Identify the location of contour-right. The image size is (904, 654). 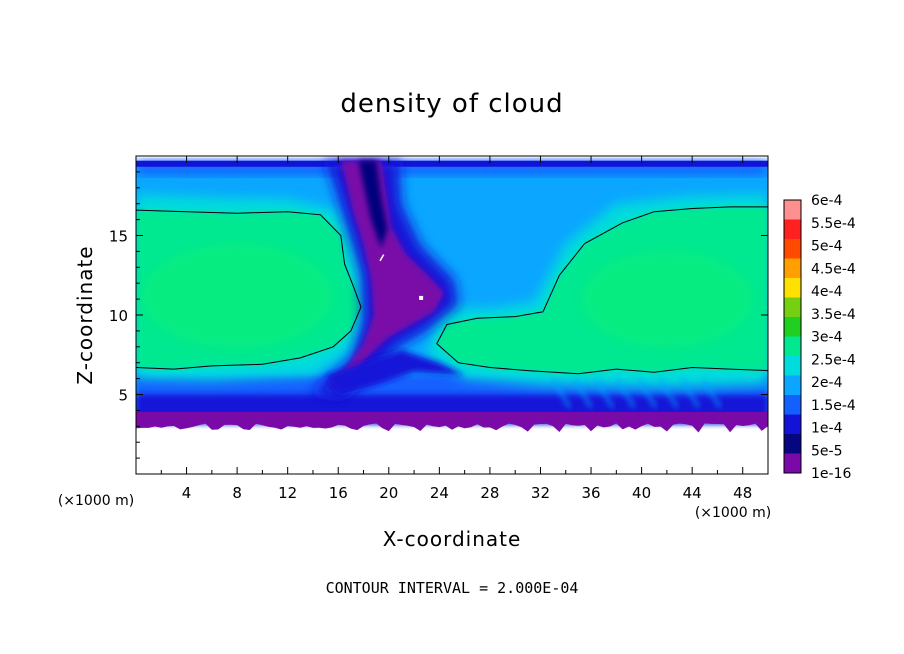
(602, 290).